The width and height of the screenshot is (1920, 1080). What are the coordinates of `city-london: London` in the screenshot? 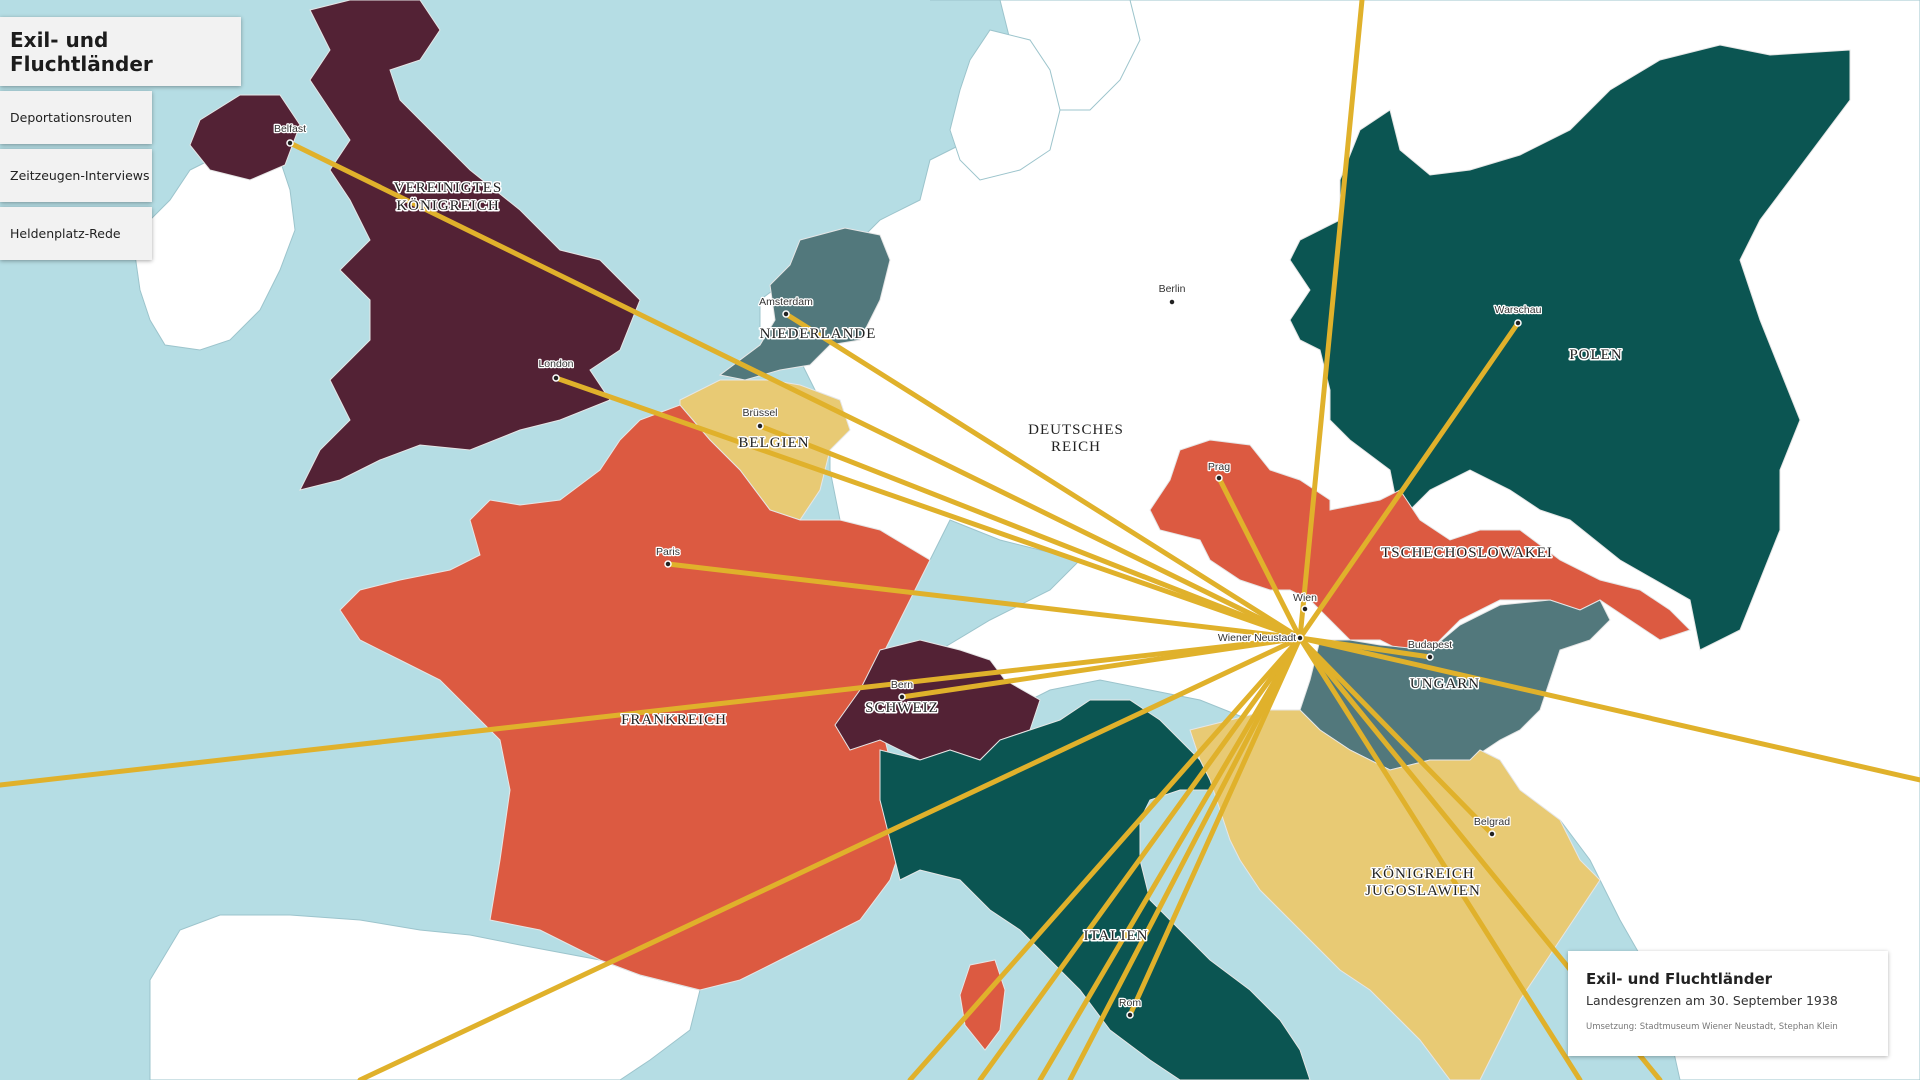 It's located at (556, 369).